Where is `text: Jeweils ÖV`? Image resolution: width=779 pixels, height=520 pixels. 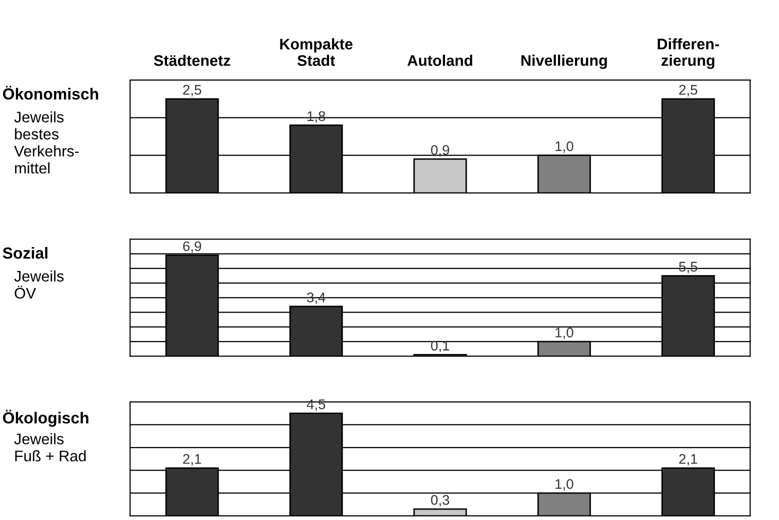 text: Jeweils ÖV is located at coordinates (39, 284).